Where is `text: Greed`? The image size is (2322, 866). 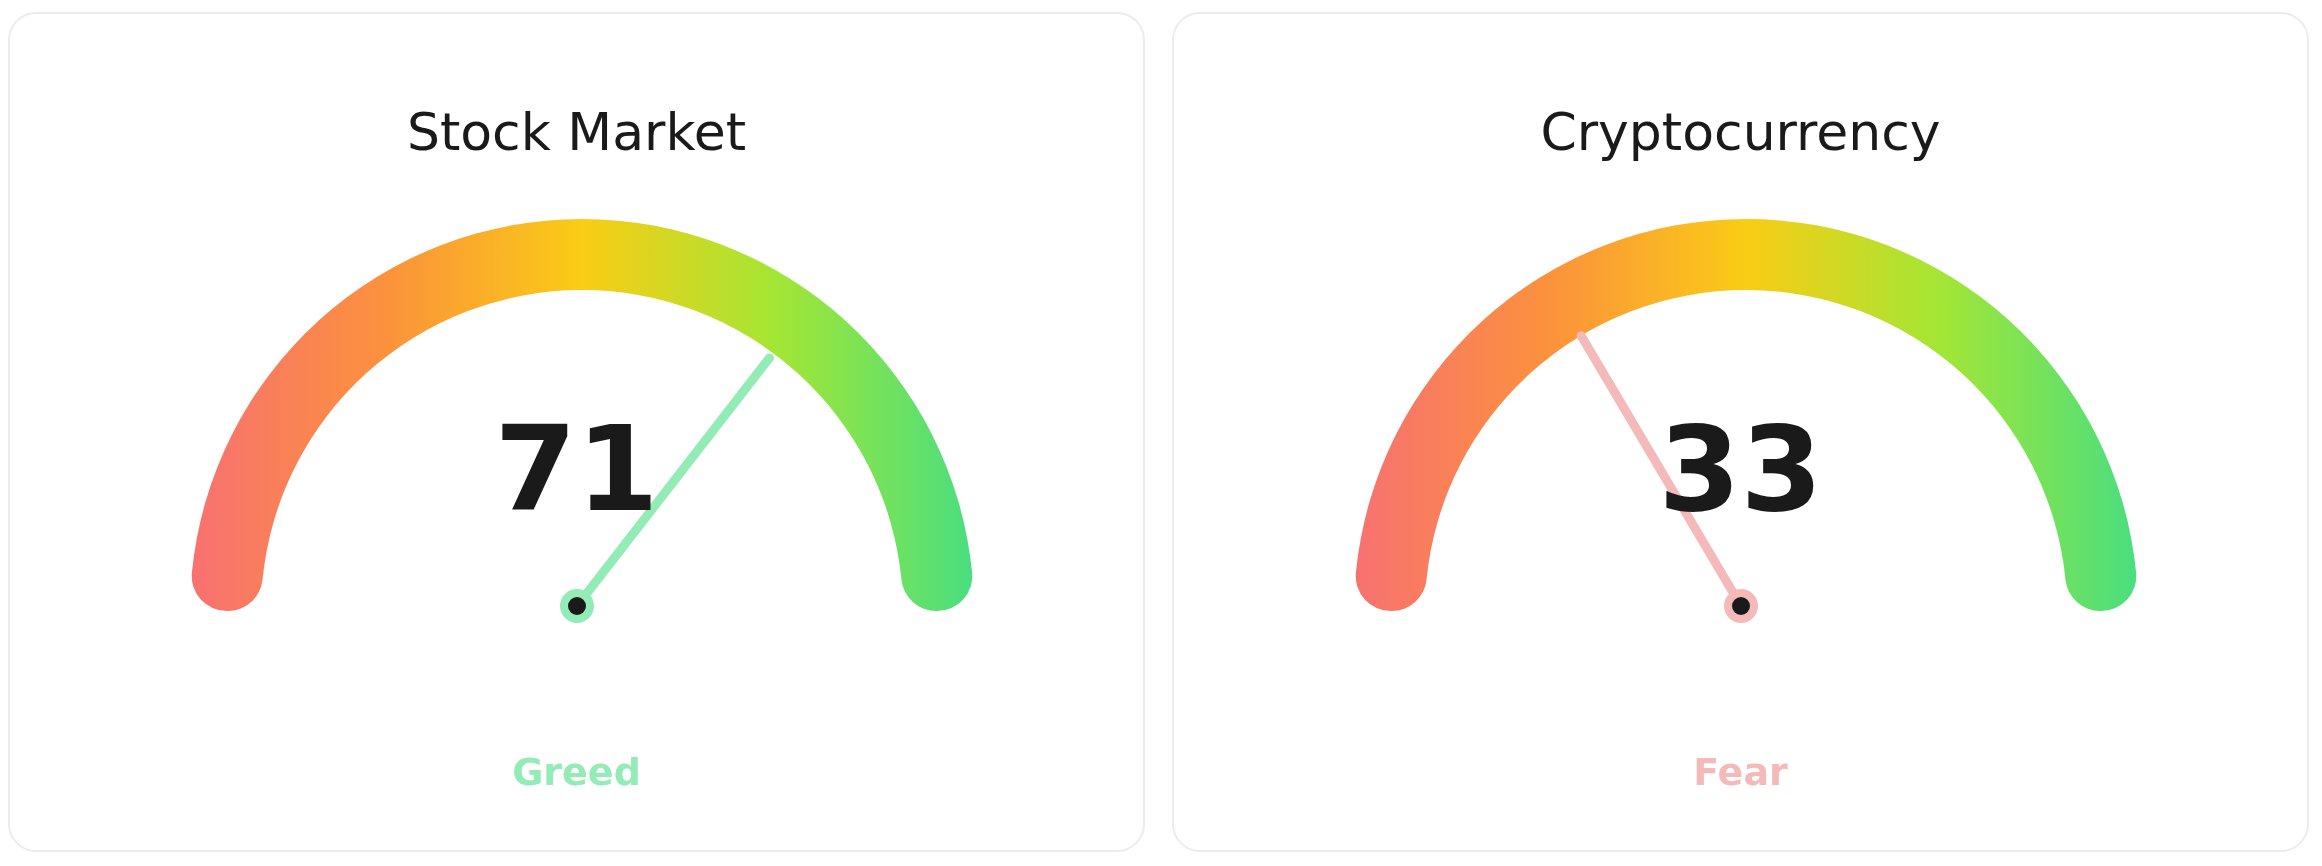 text: Greed is located at coordinates (576, 772).